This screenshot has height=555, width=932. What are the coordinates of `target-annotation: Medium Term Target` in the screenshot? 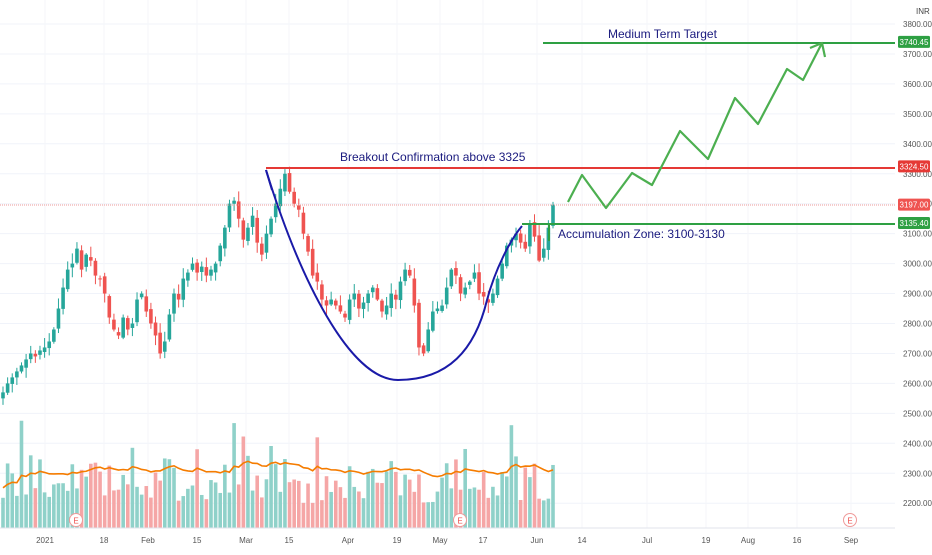 It's located at (663, 34).